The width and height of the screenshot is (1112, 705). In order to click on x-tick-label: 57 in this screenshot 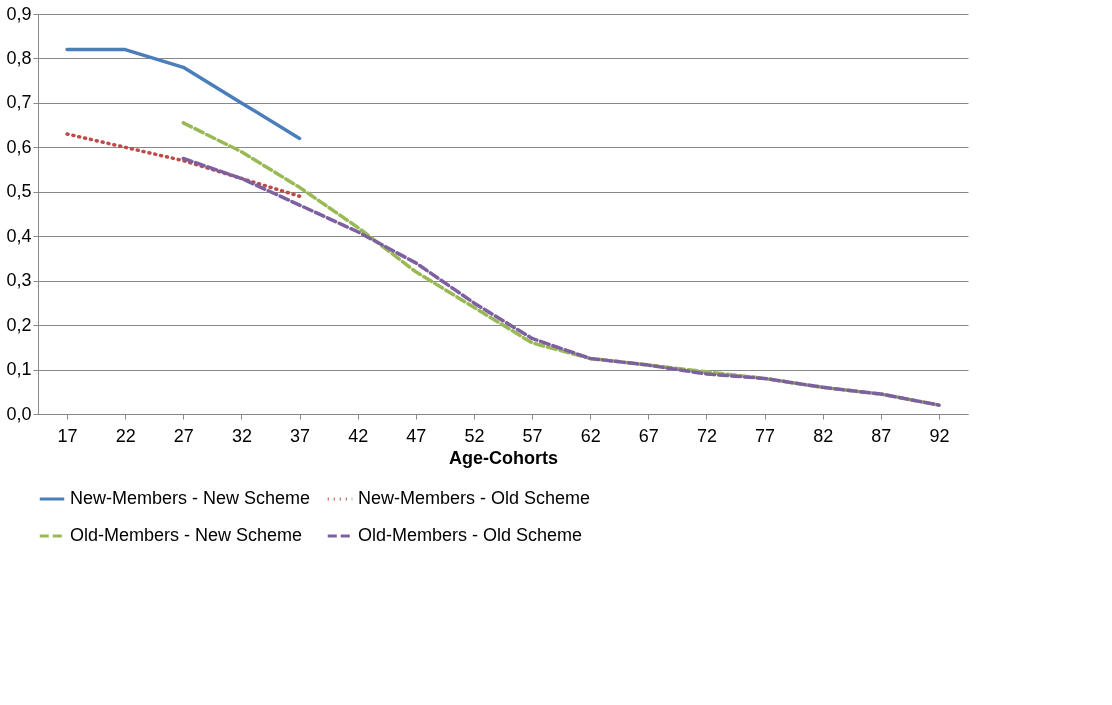, I will do `click(532, 435)`.